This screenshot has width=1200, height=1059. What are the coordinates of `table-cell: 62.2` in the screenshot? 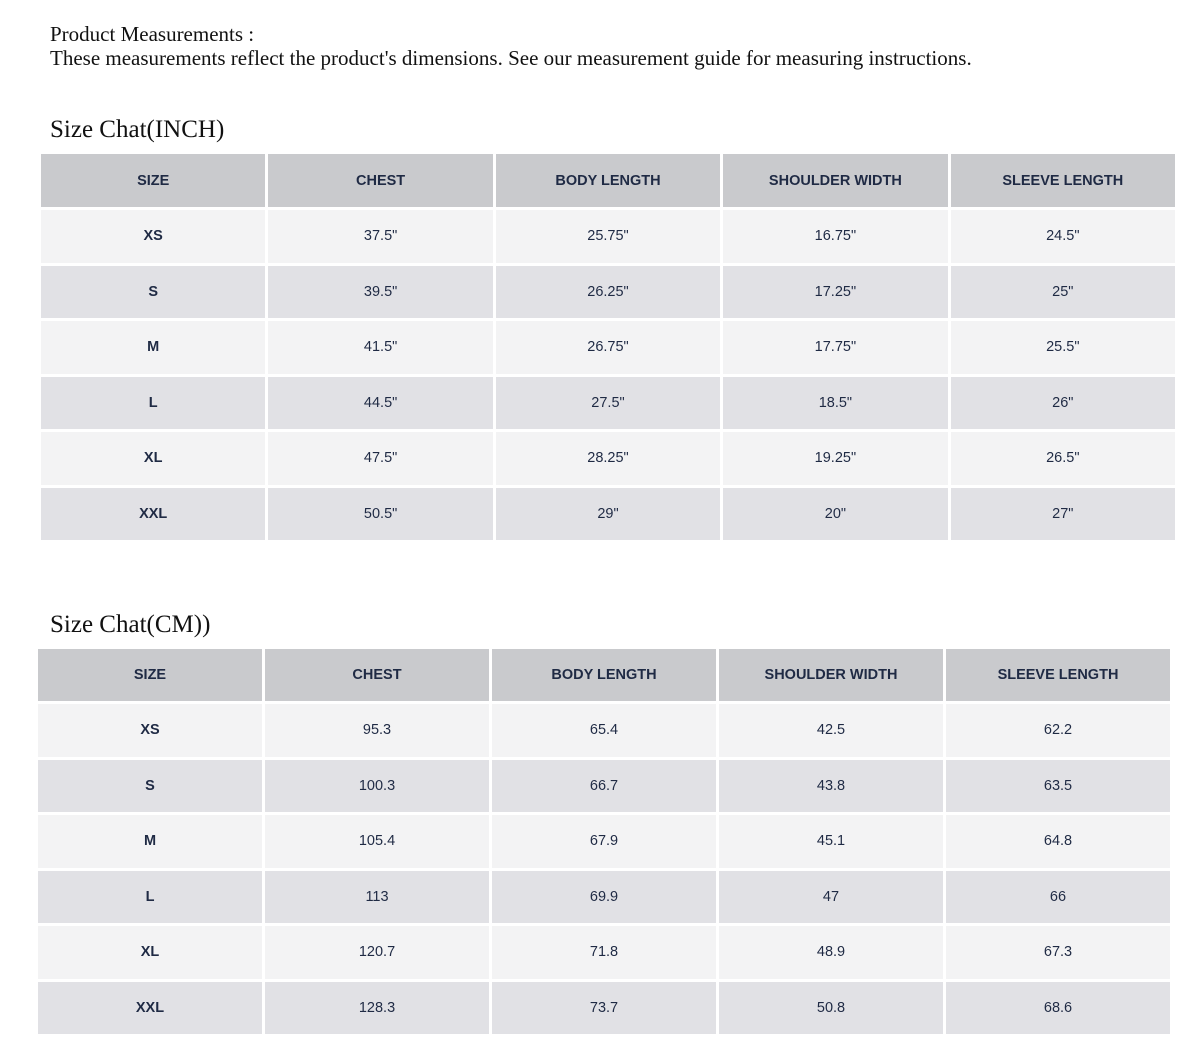 It's located at (1058, 730).